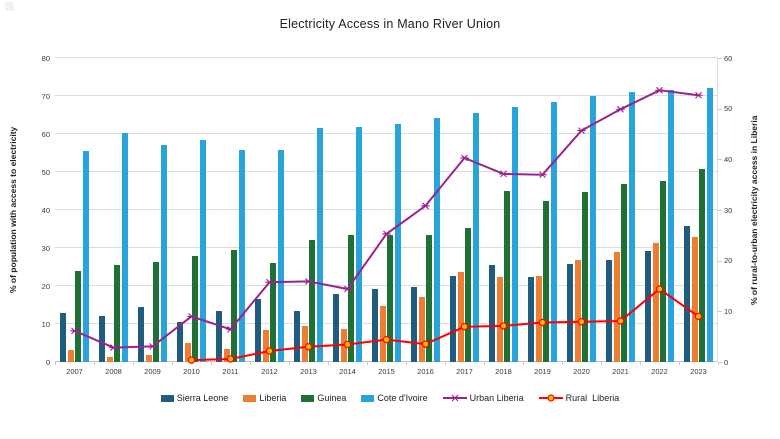 This screenshot has height=439, width=780. What do you see at coordinates (663, 271) in the screenshot?
I see `bar-guinea-2022` at bounding box center [663, 271].